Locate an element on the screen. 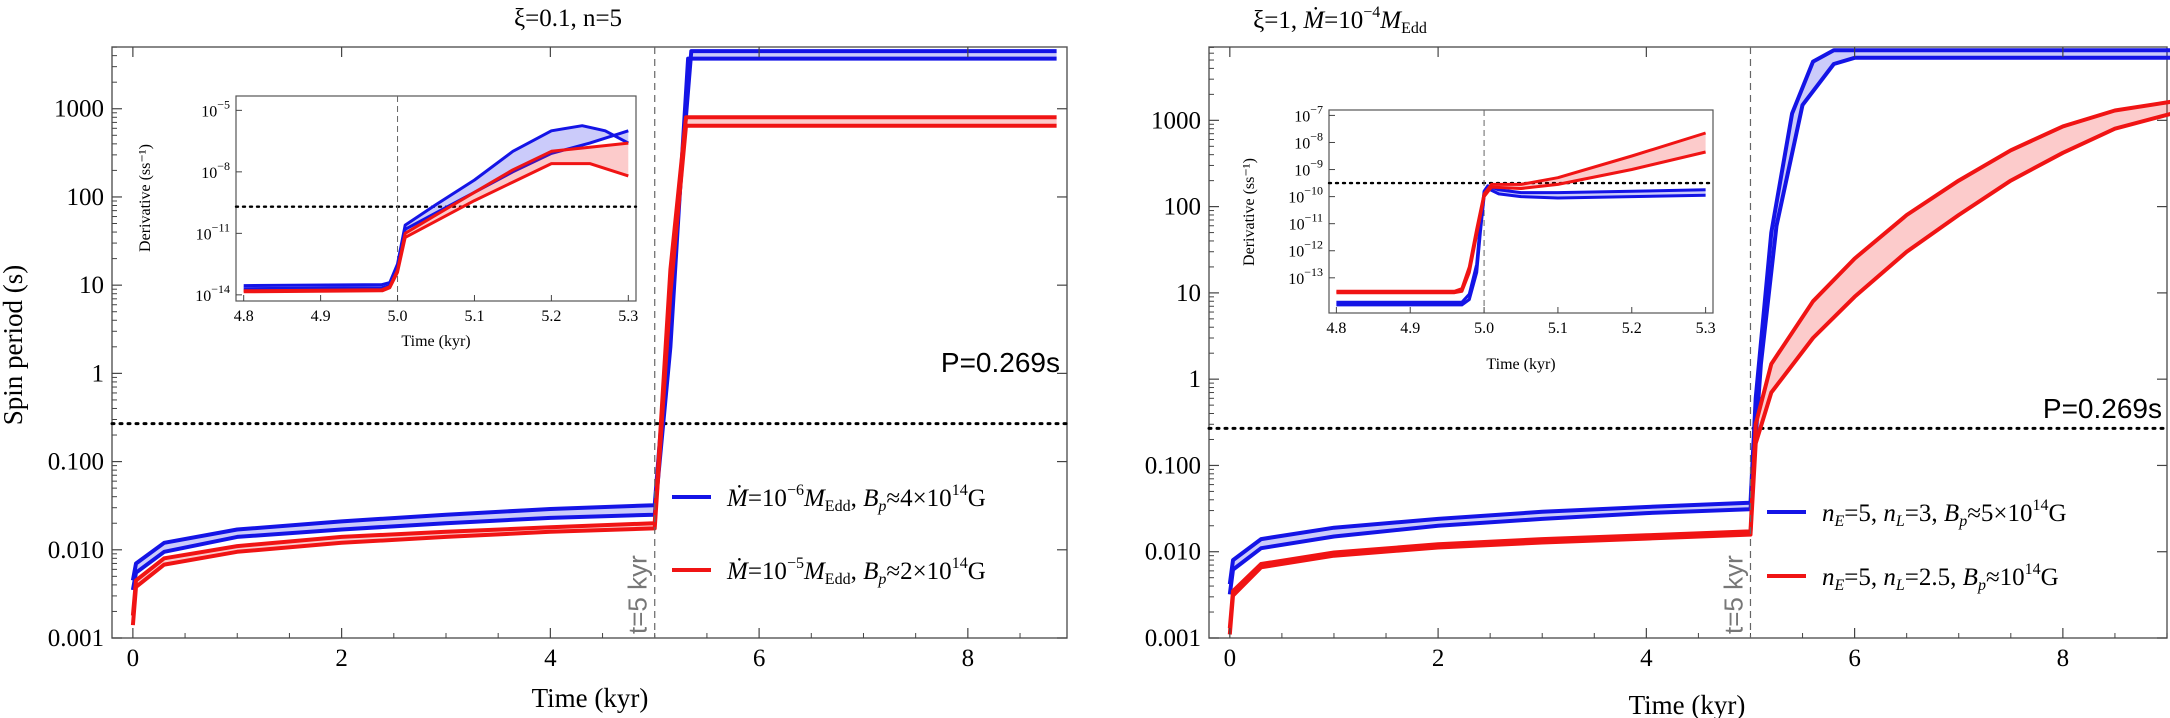 The height and width of the screenshot is (718, 2170). inset-y-tick-label: 10⁻⁹ is located at coordinates (1308, 168).